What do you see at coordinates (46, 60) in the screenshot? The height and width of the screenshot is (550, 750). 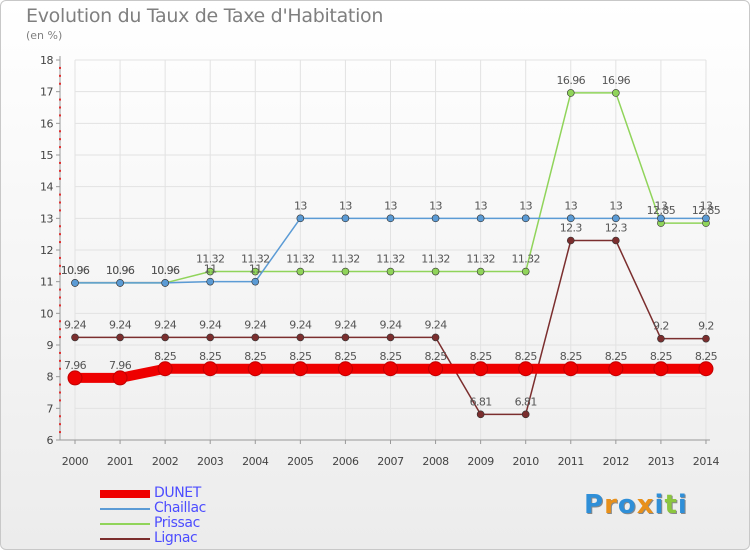 I see `y-tick-label: 18` at bounding box center [46, 60].